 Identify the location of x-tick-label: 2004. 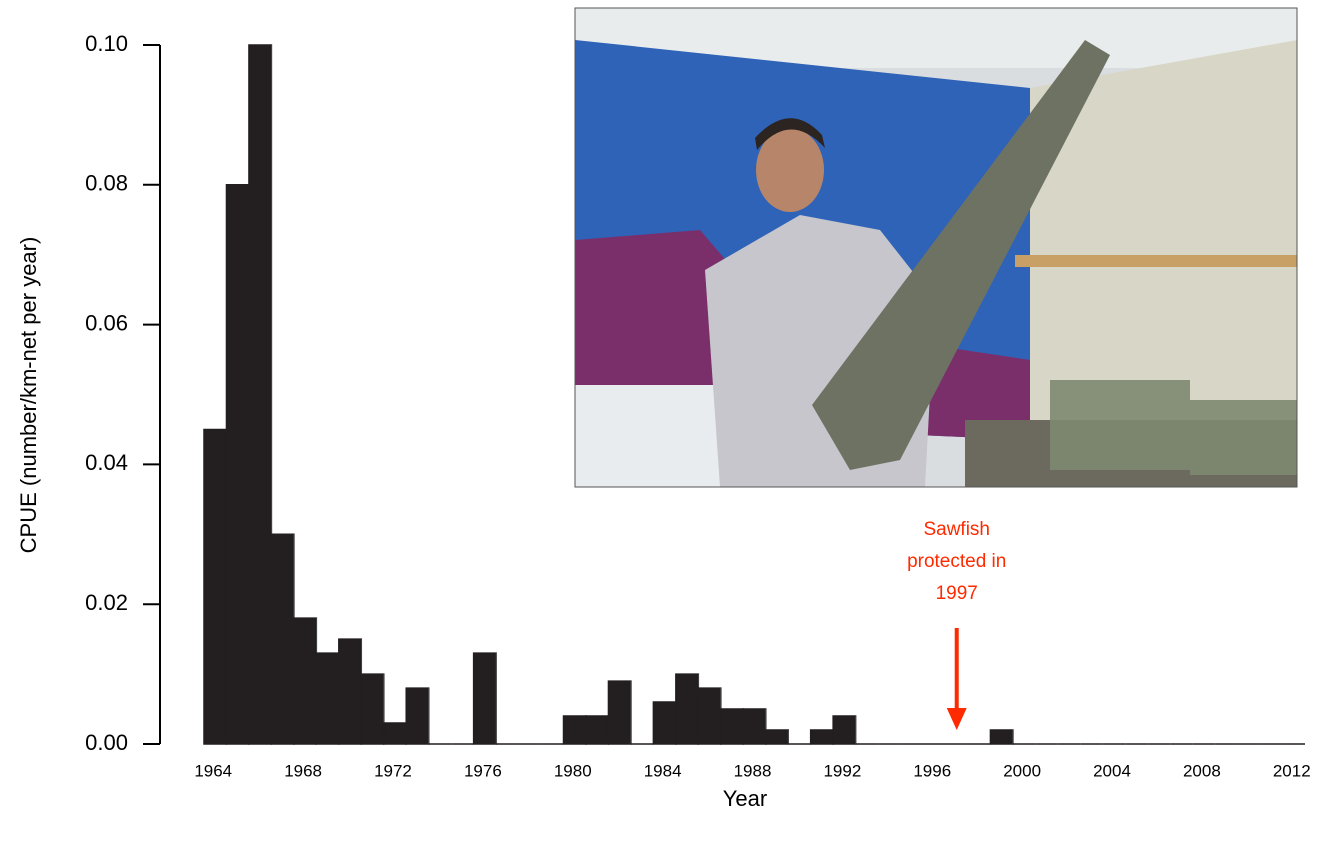
(1112, 770).